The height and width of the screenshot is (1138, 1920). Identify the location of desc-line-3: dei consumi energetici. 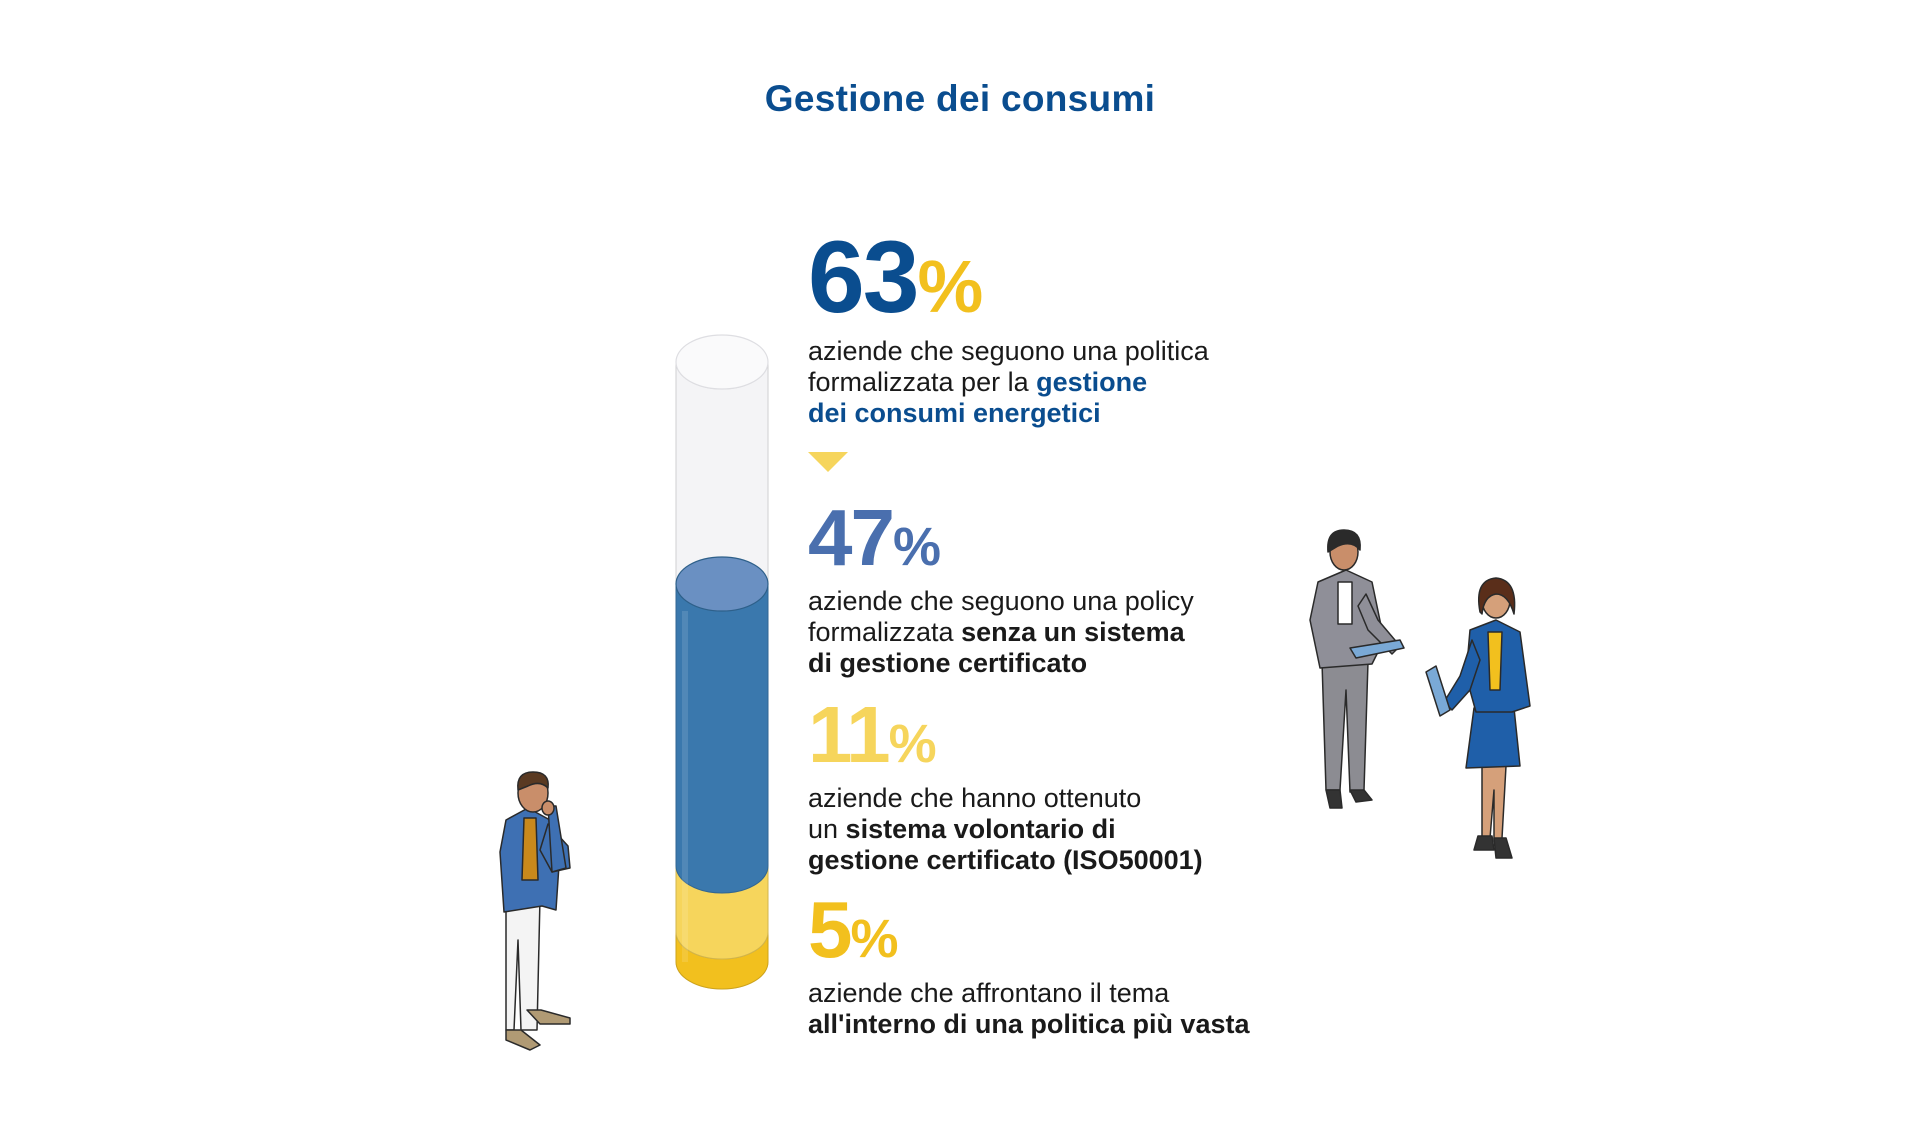
(954, 413).